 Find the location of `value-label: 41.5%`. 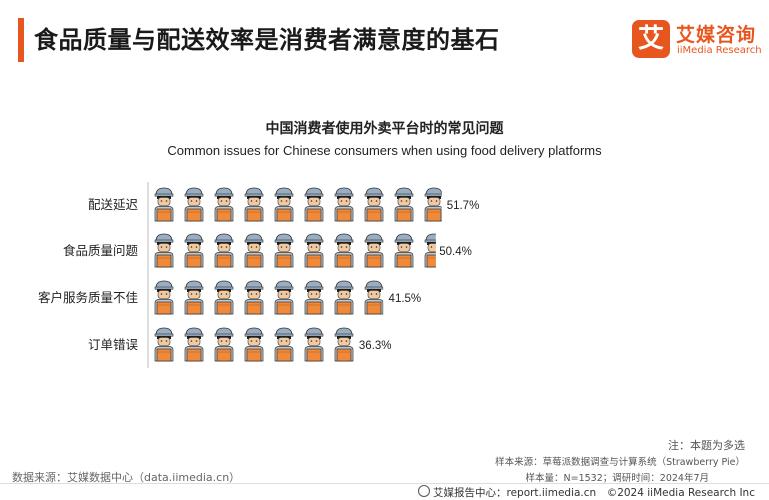

value-label: 41.5% is located at coordinates (405, 299).